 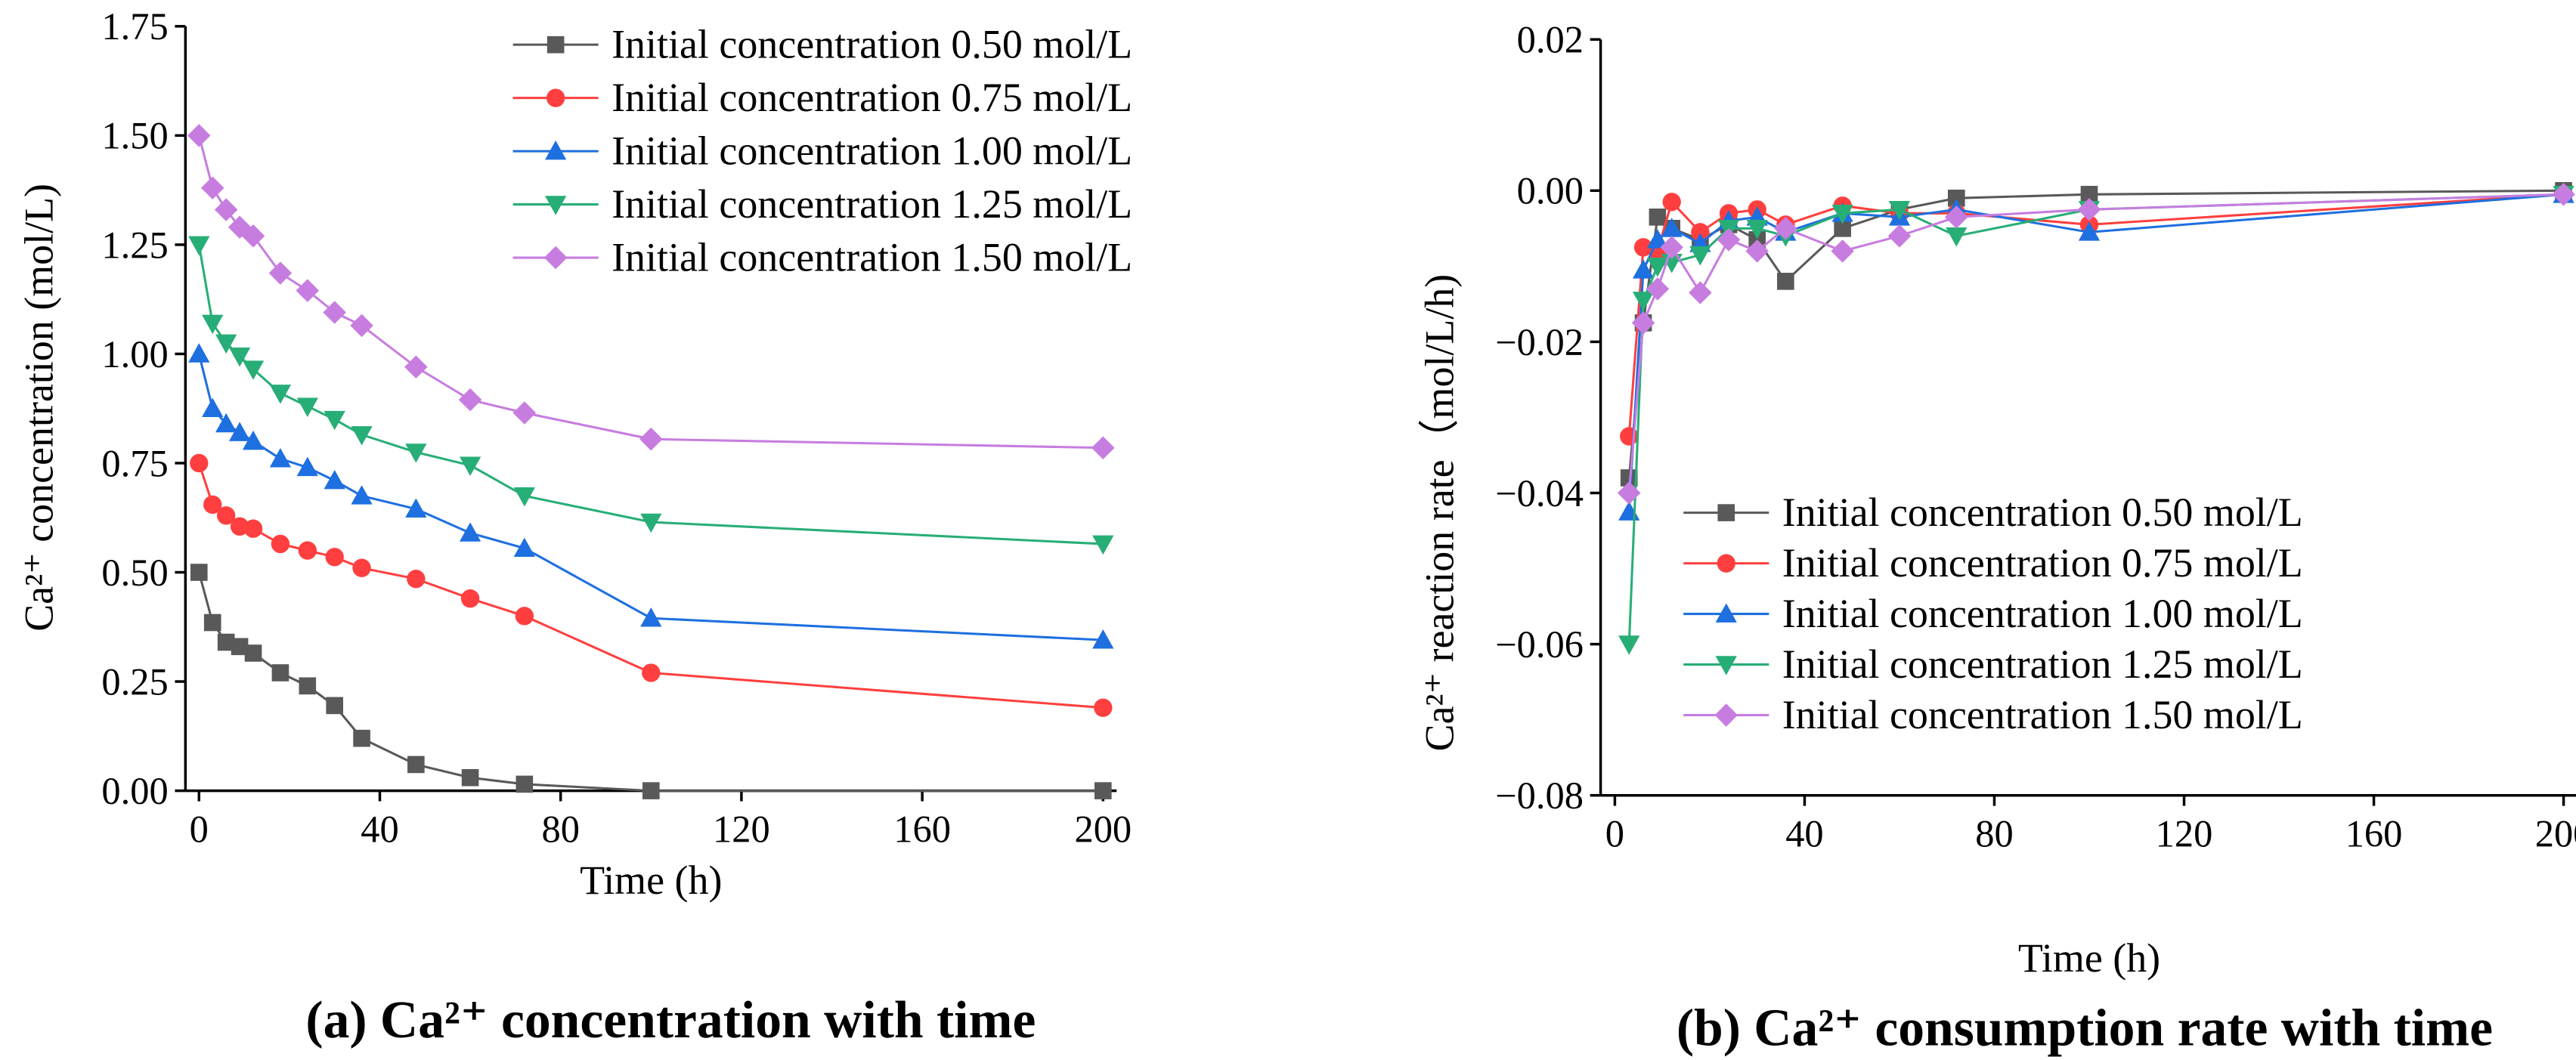 I want to click on legend-entry: Initial concentration 0.50 mol/L, so click(x=2042, y=512).